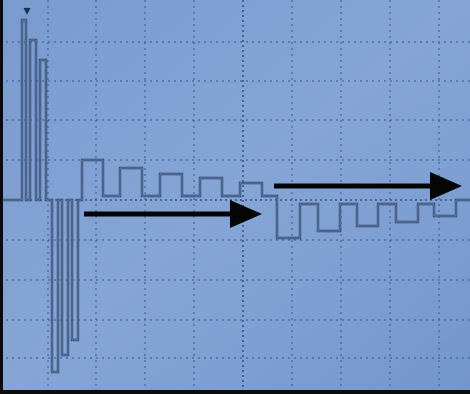  What do you see at coordinates (1, 197) in the screenshot?
I see `screen-left-edge` at bounding box center [1, 197].